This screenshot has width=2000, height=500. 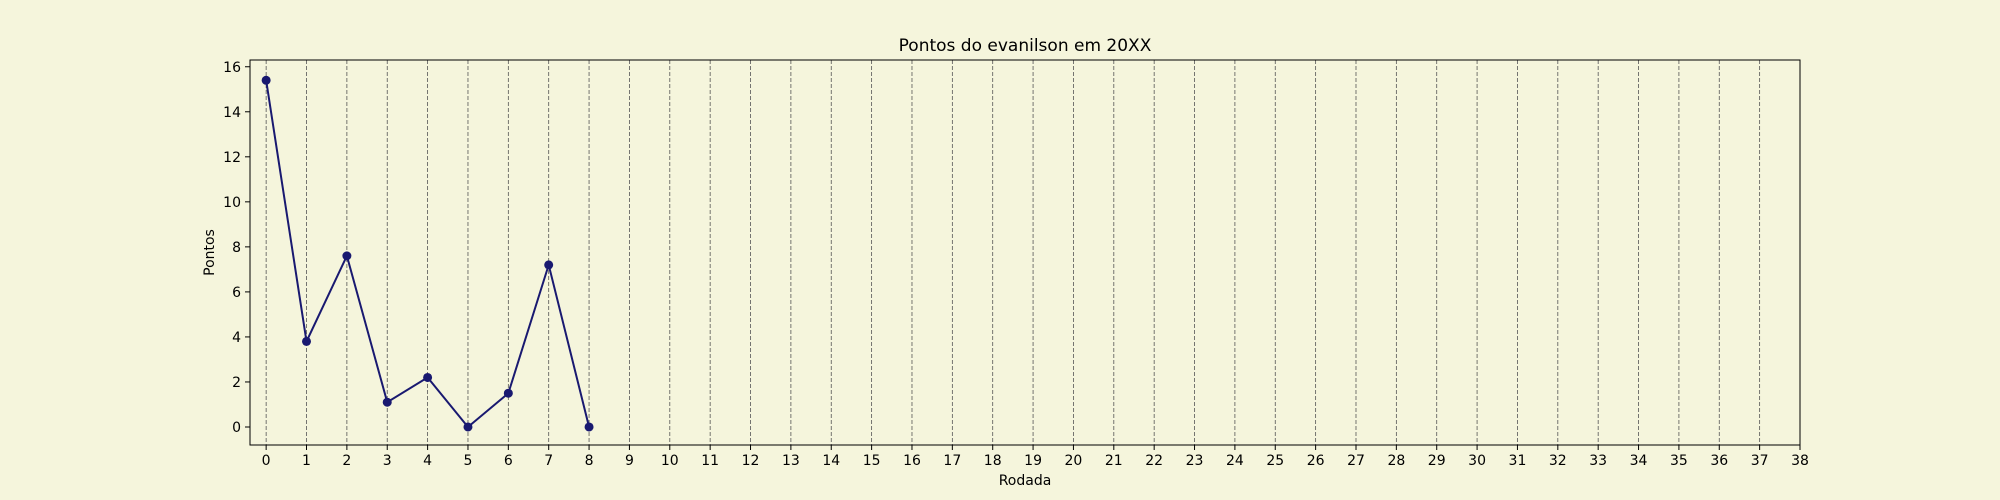 I want to click on y-tick-label: 14, so click(x=232, y=113).